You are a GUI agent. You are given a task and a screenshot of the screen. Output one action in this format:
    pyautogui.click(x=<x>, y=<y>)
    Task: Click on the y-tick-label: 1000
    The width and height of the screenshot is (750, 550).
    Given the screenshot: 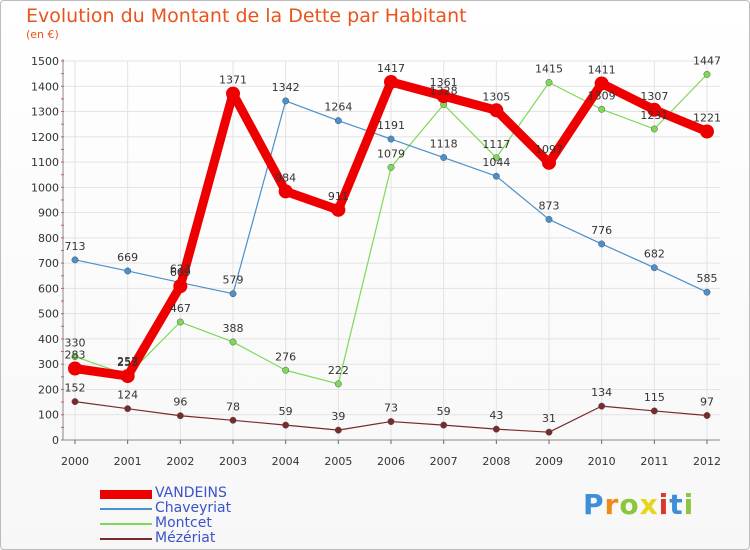 What is the action you would take?
    pyautogui.click(x=45, y=187)
    